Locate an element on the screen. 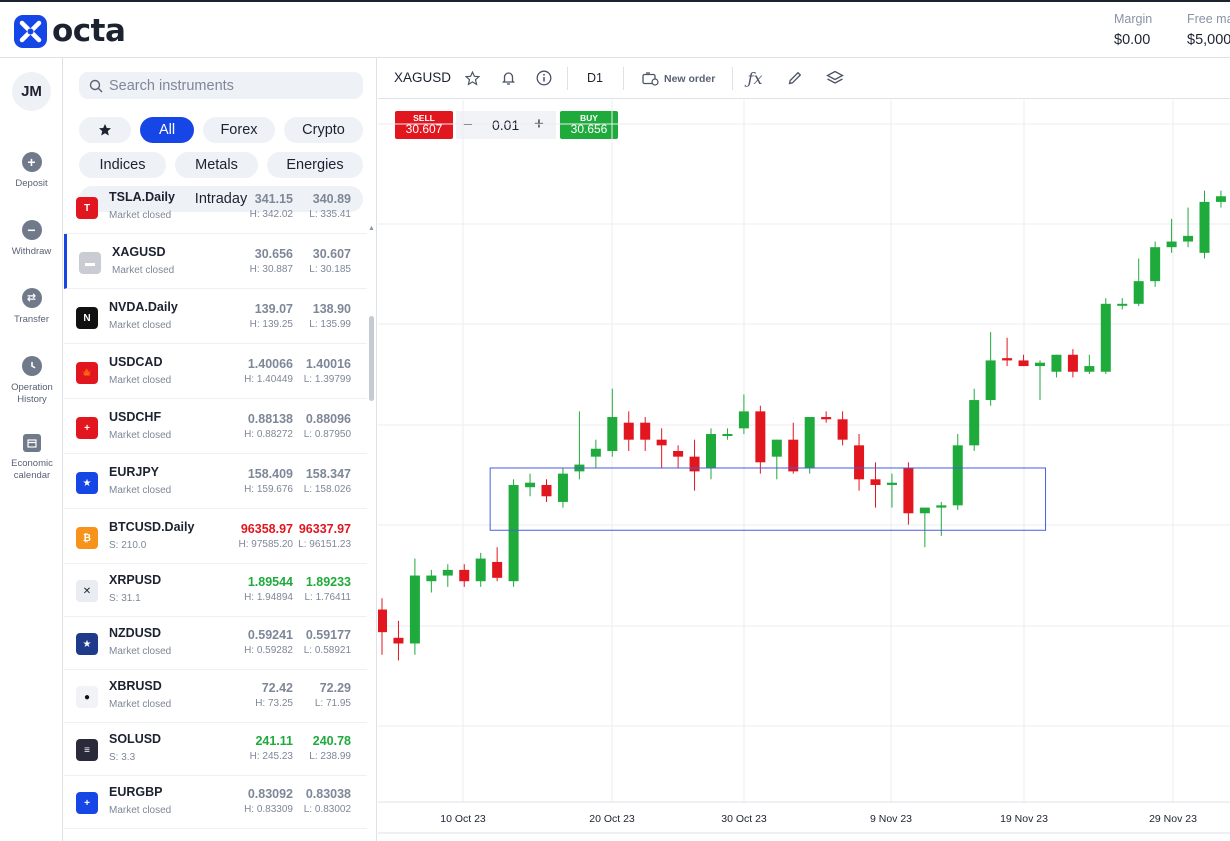 The image size is (1230, 841). search-input is located at coordinates (229, 85).